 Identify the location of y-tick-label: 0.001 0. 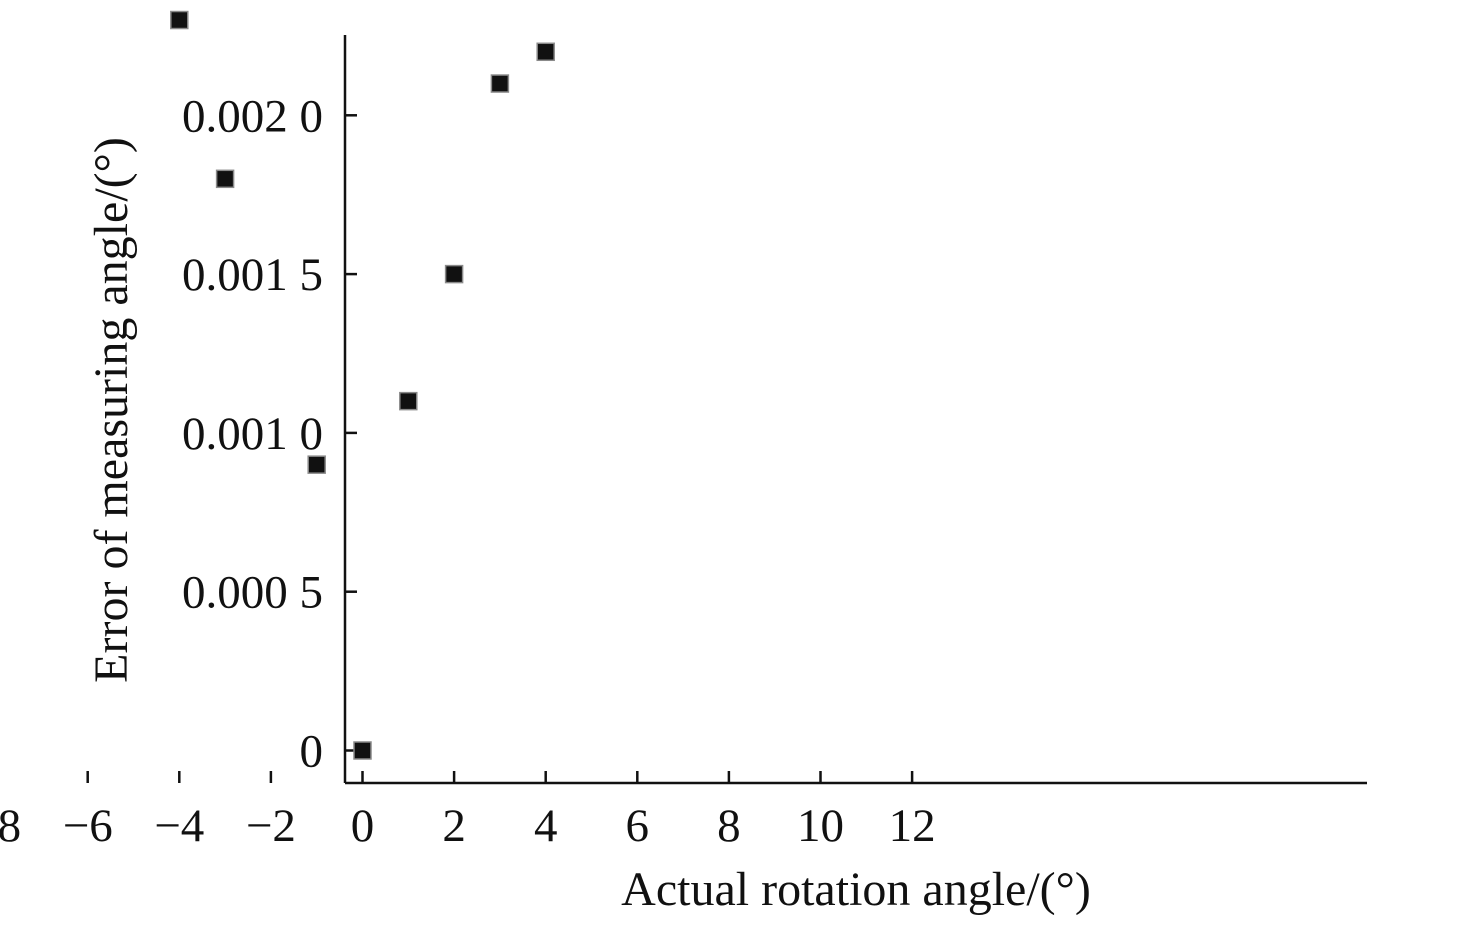
(252, 434).